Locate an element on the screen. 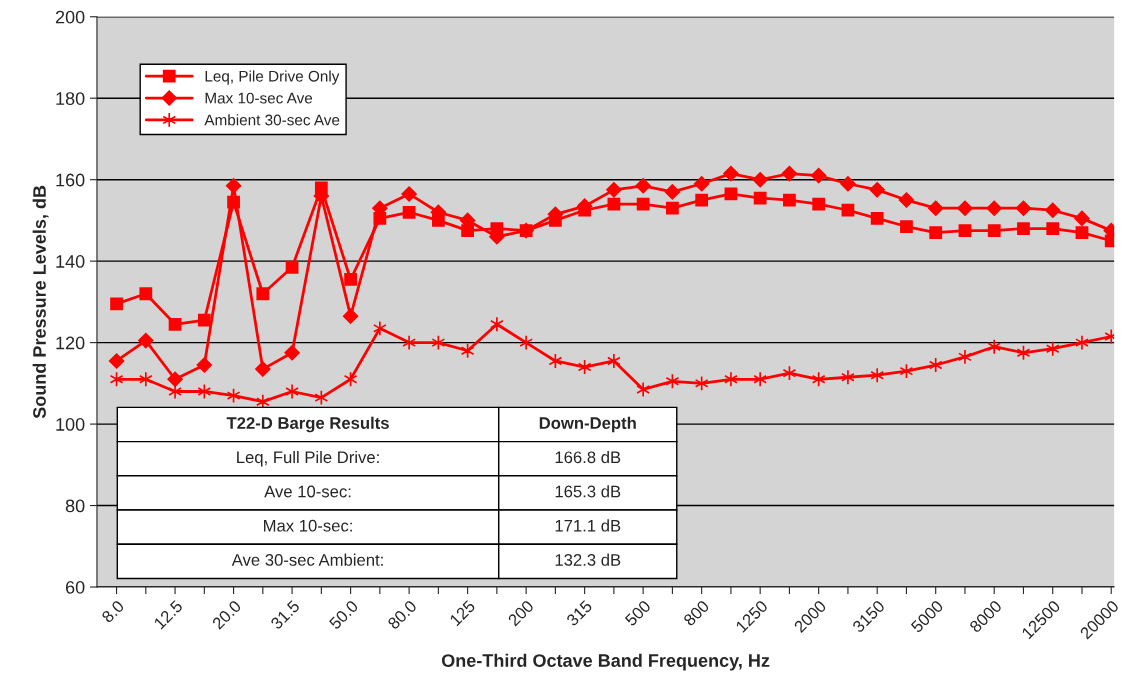 The image size is (1134, 698). y-tick-label: 60 is located at coordinates (75, 587).